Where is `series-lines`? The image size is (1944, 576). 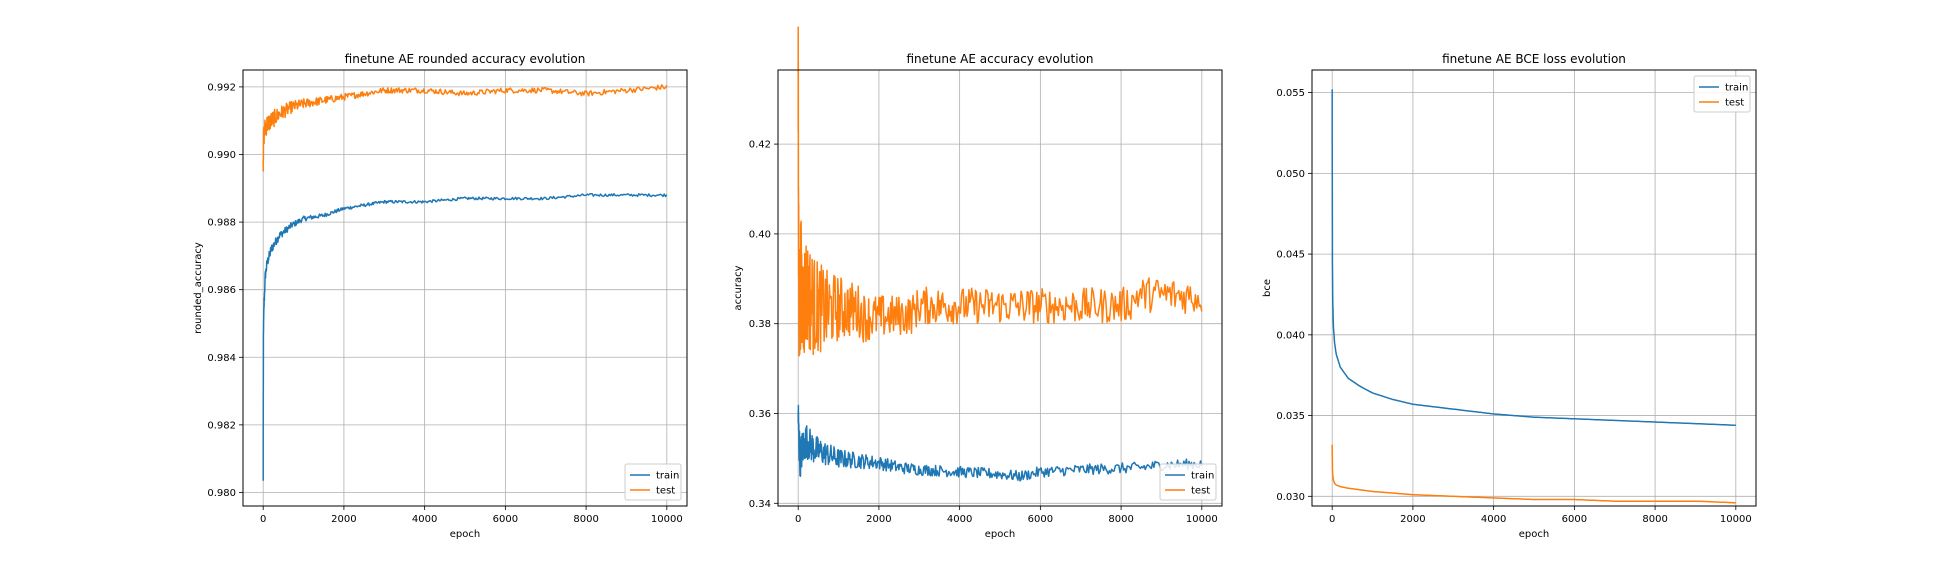 series-lines is located at coordinates (465, 282).